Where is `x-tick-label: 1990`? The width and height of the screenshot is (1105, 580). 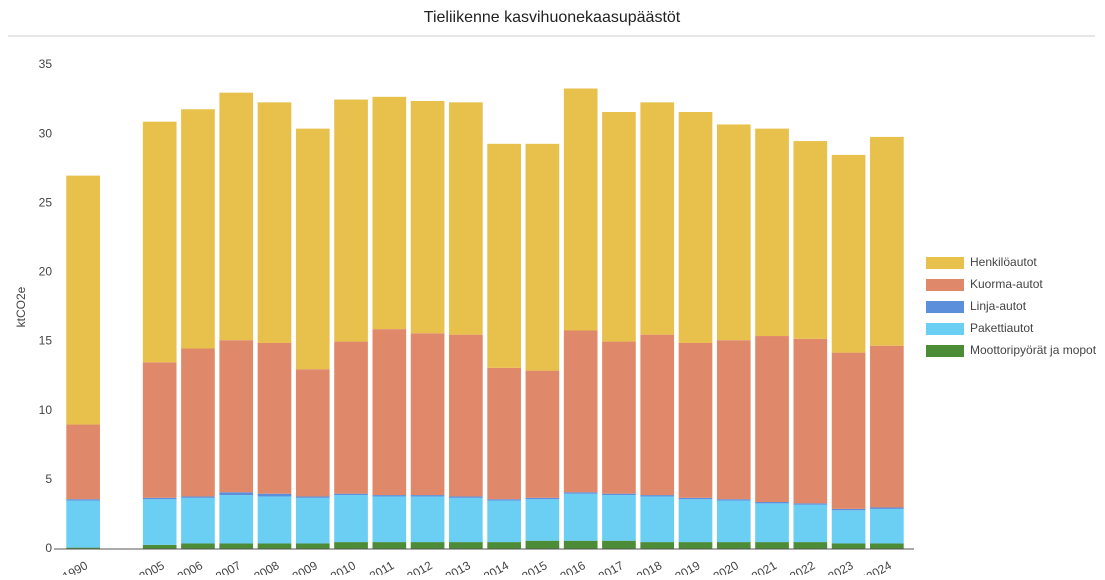
x-tick-label: 1990 is located at coordinates (75, 566).